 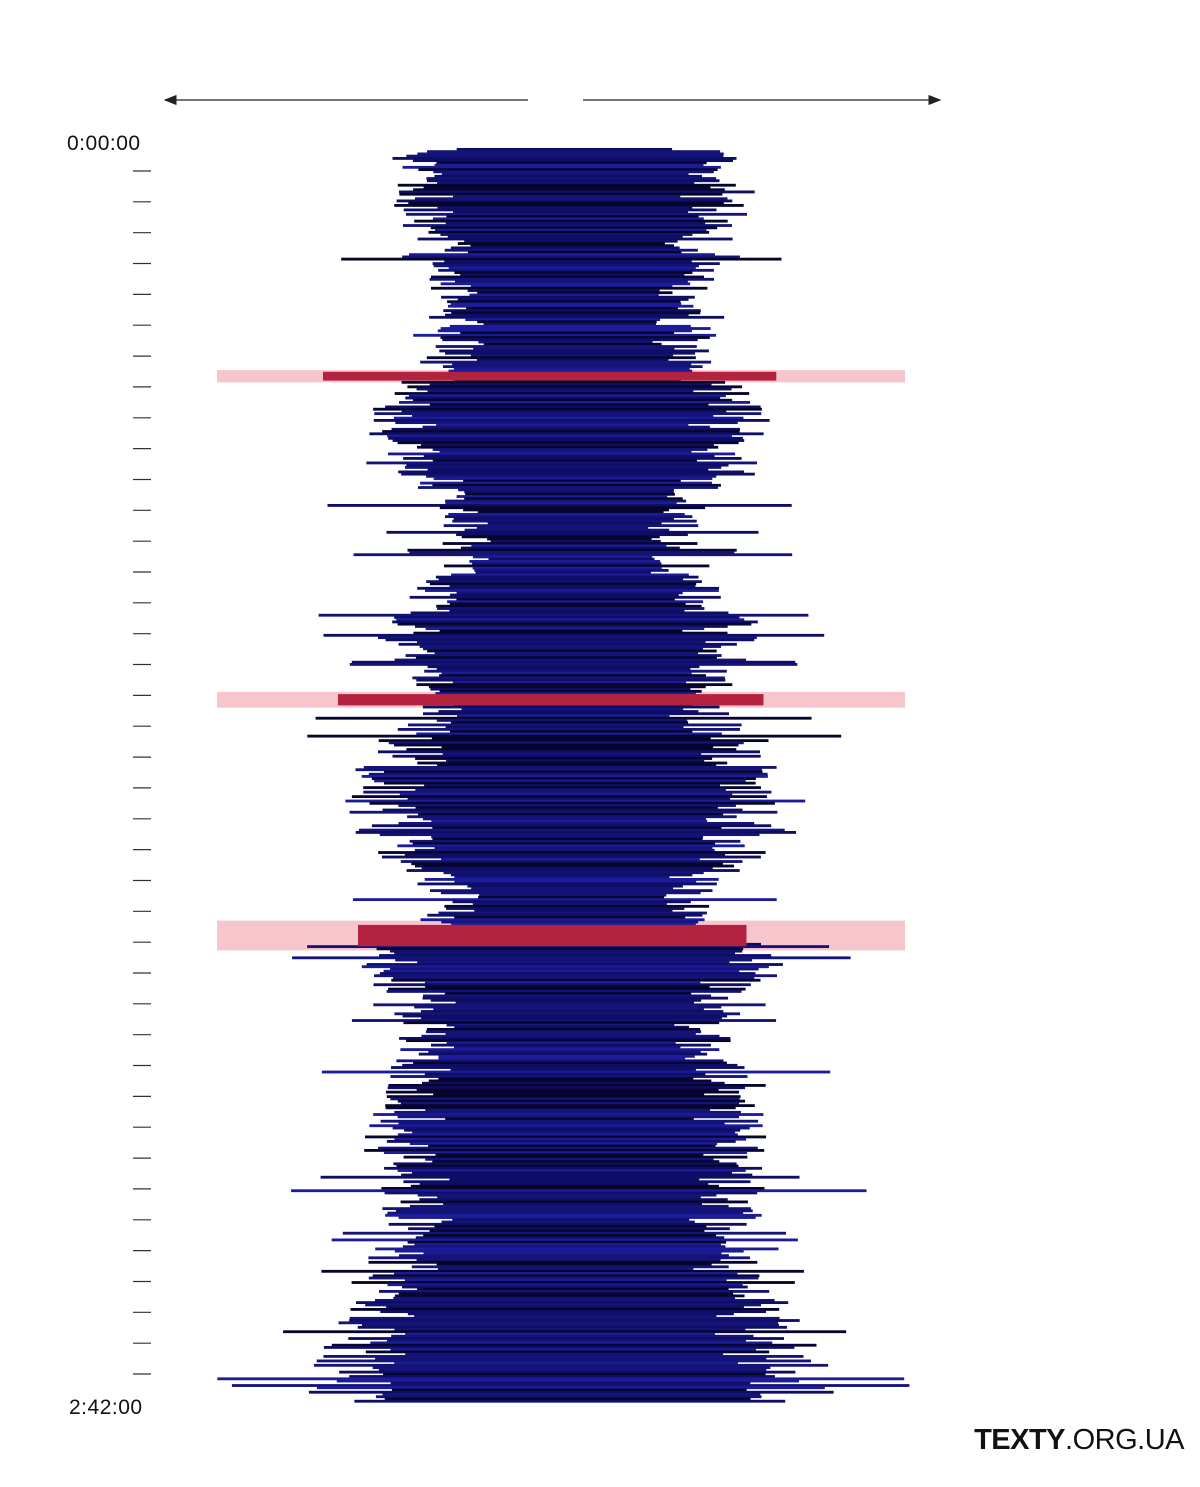 What do you see at coordinates (1124, 1440) in the screenshot?
I see `brand-rest: .ORG.UA` at bounding box center [1124, 1440].